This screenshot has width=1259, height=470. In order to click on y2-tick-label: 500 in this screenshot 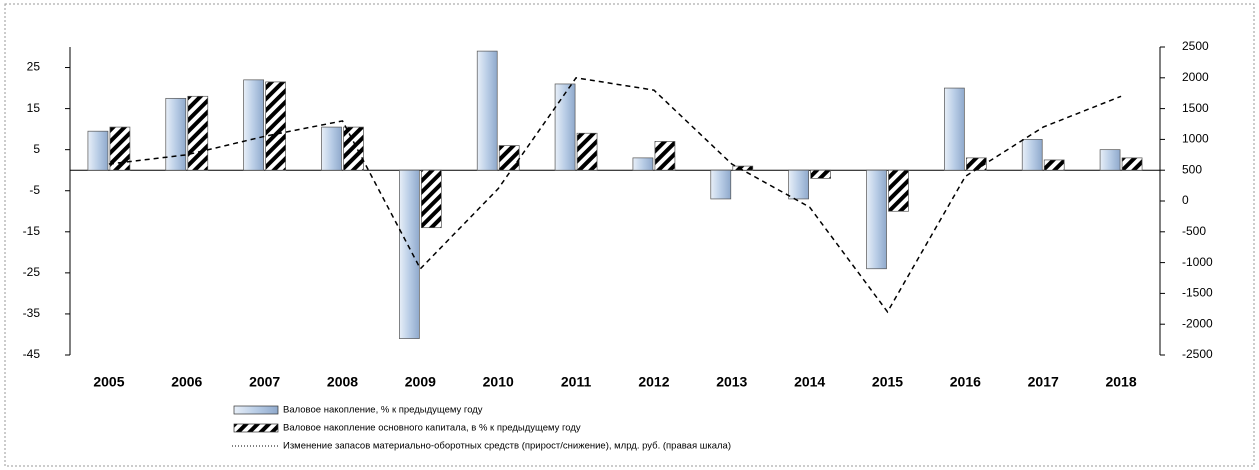, I will do `click(1192, 169)`.